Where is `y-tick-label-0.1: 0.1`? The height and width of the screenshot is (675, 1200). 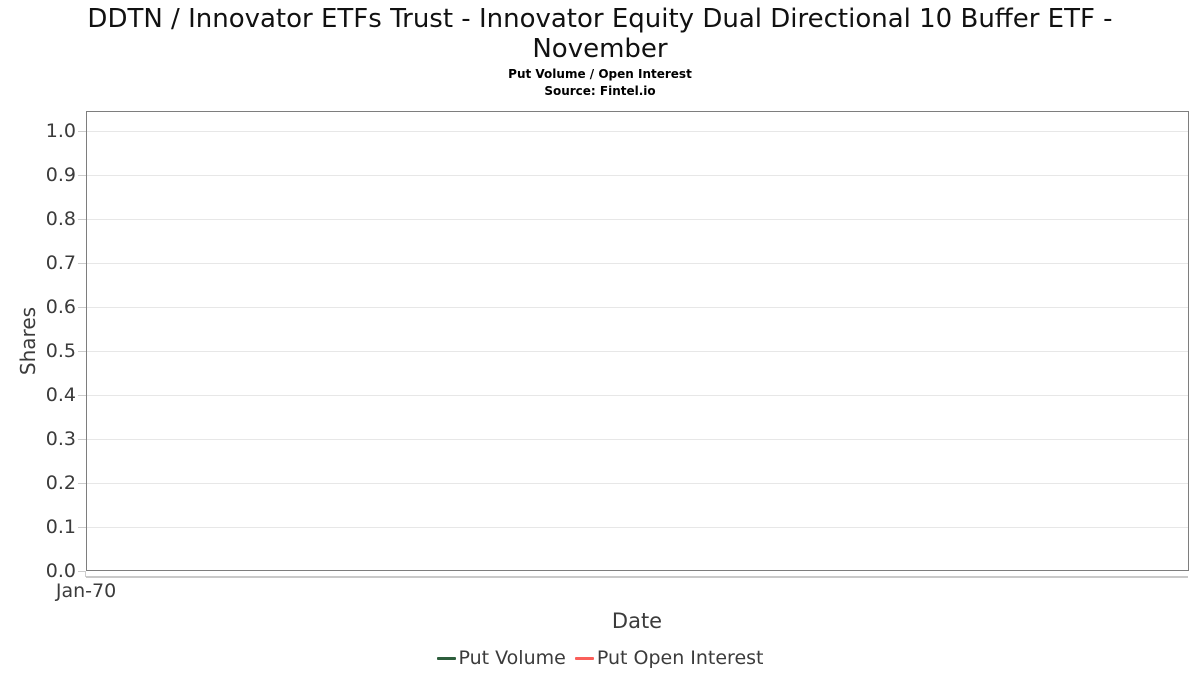
y-tick-label-0.1: 0.1 is located at coordinates (60, 527).